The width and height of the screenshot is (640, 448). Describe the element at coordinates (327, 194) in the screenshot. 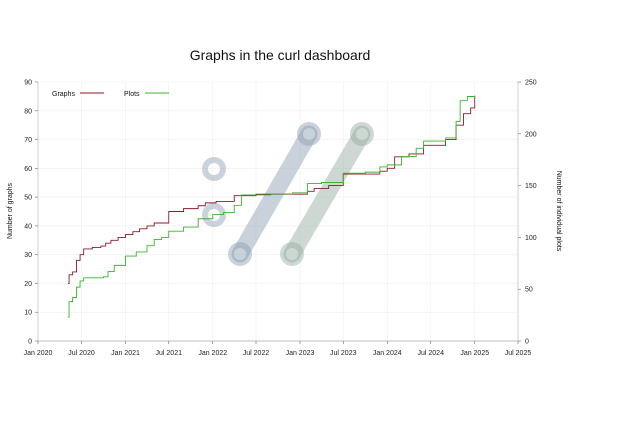

I see `logo-slash-right` at that location.